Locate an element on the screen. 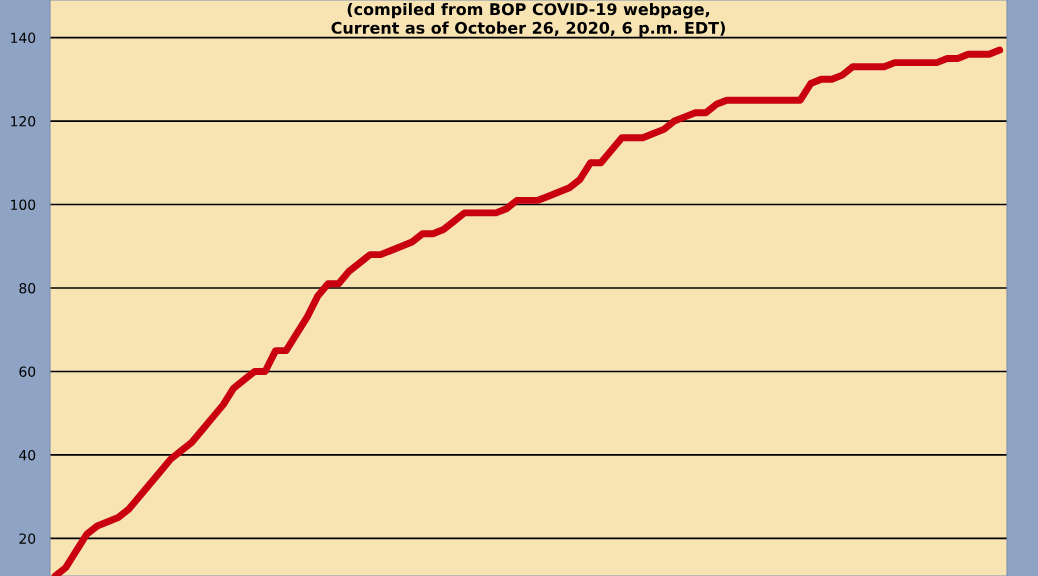 Image resolution: width=1038 pixels, height=576 pixels. y-tick-label: 20 is located at coordinates (27, 538).